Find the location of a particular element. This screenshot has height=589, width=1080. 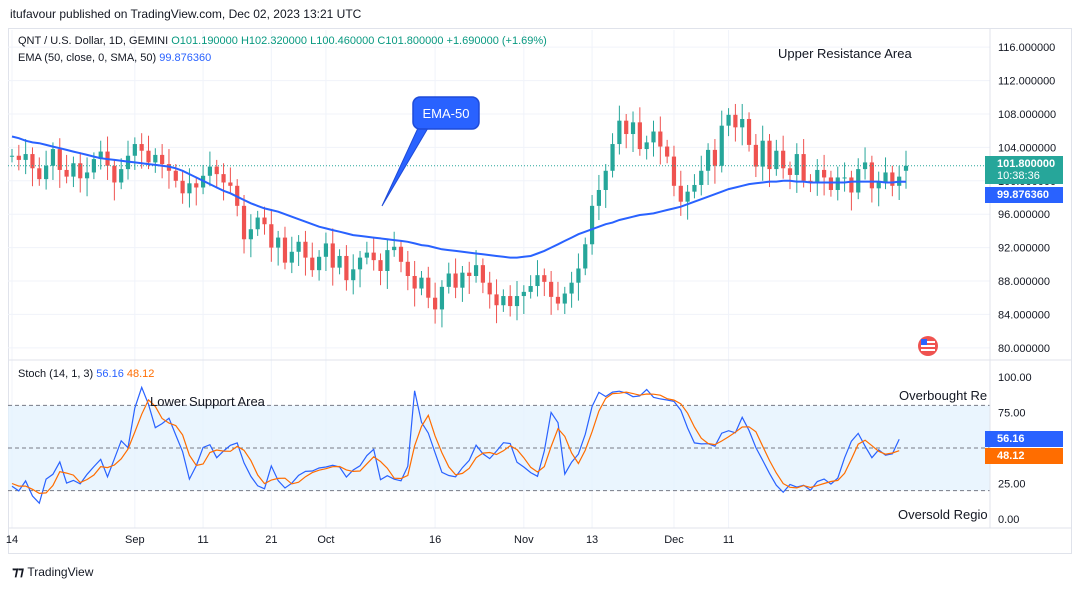

price-tick-label: 116.000000 is located at coordinates (1026, 48).